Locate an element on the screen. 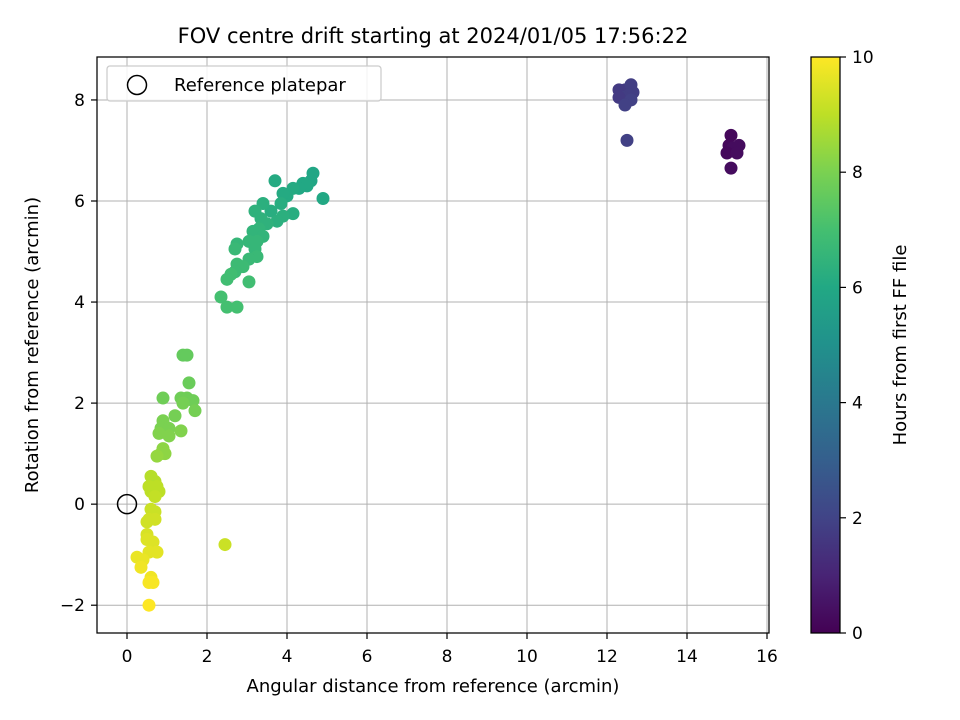 Image resolution: width=960 pixels, height=720 pixels. x-tick-label: 14 is located at coordinates (687, 657).